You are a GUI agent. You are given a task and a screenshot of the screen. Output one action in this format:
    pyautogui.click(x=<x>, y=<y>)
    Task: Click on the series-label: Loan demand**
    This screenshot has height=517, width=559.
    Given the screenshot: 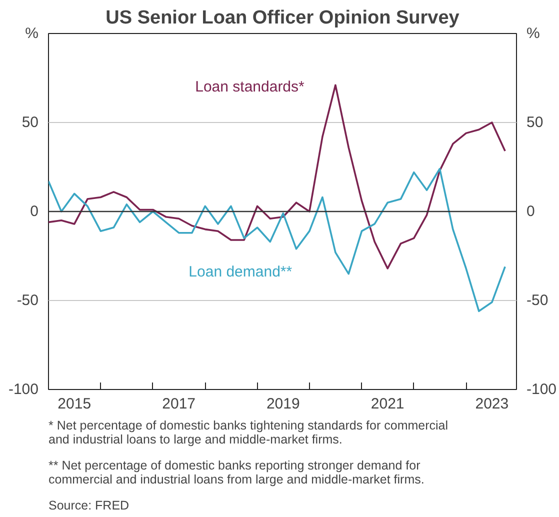 What is the action you would take?
    pyautogui.click(x=240, y=272)
    